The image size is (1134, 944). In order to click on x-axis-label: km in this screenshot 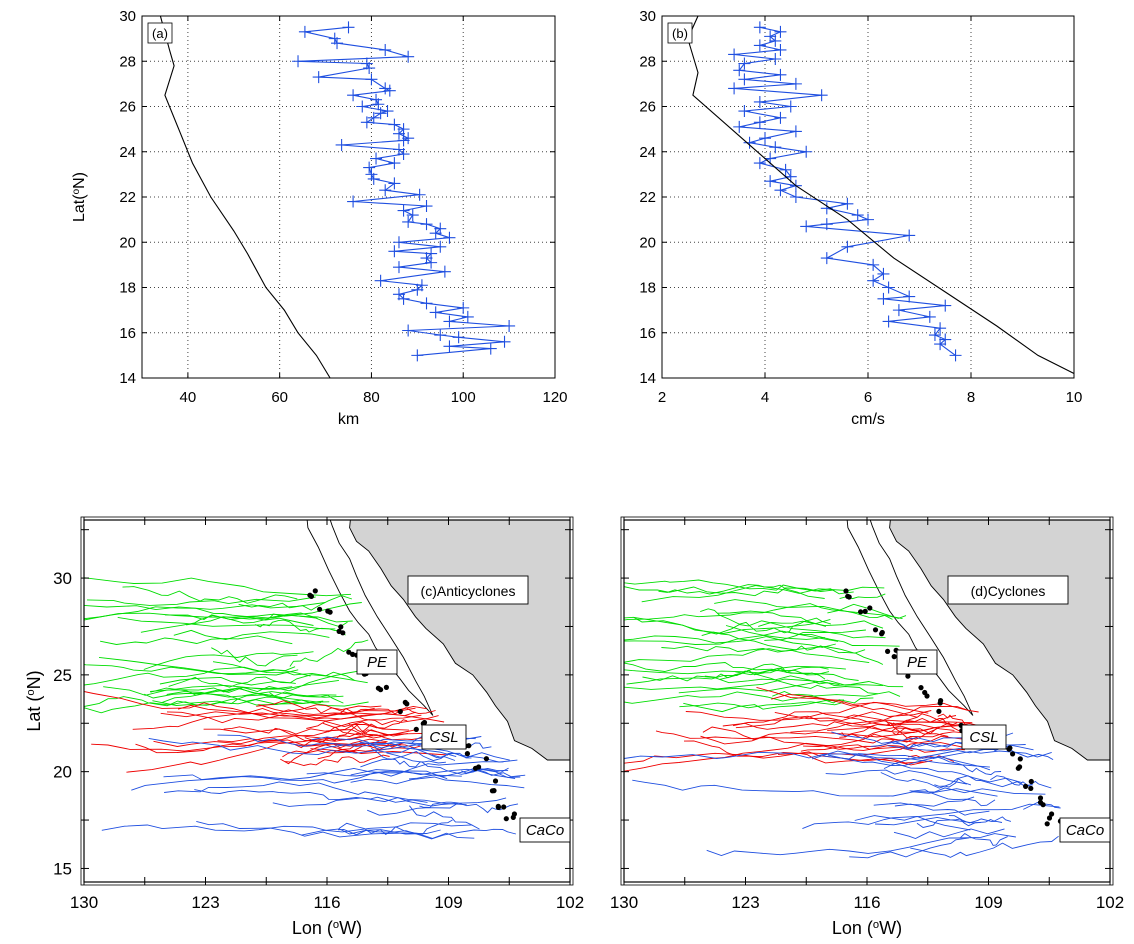, I will do `click(348, 419)`.